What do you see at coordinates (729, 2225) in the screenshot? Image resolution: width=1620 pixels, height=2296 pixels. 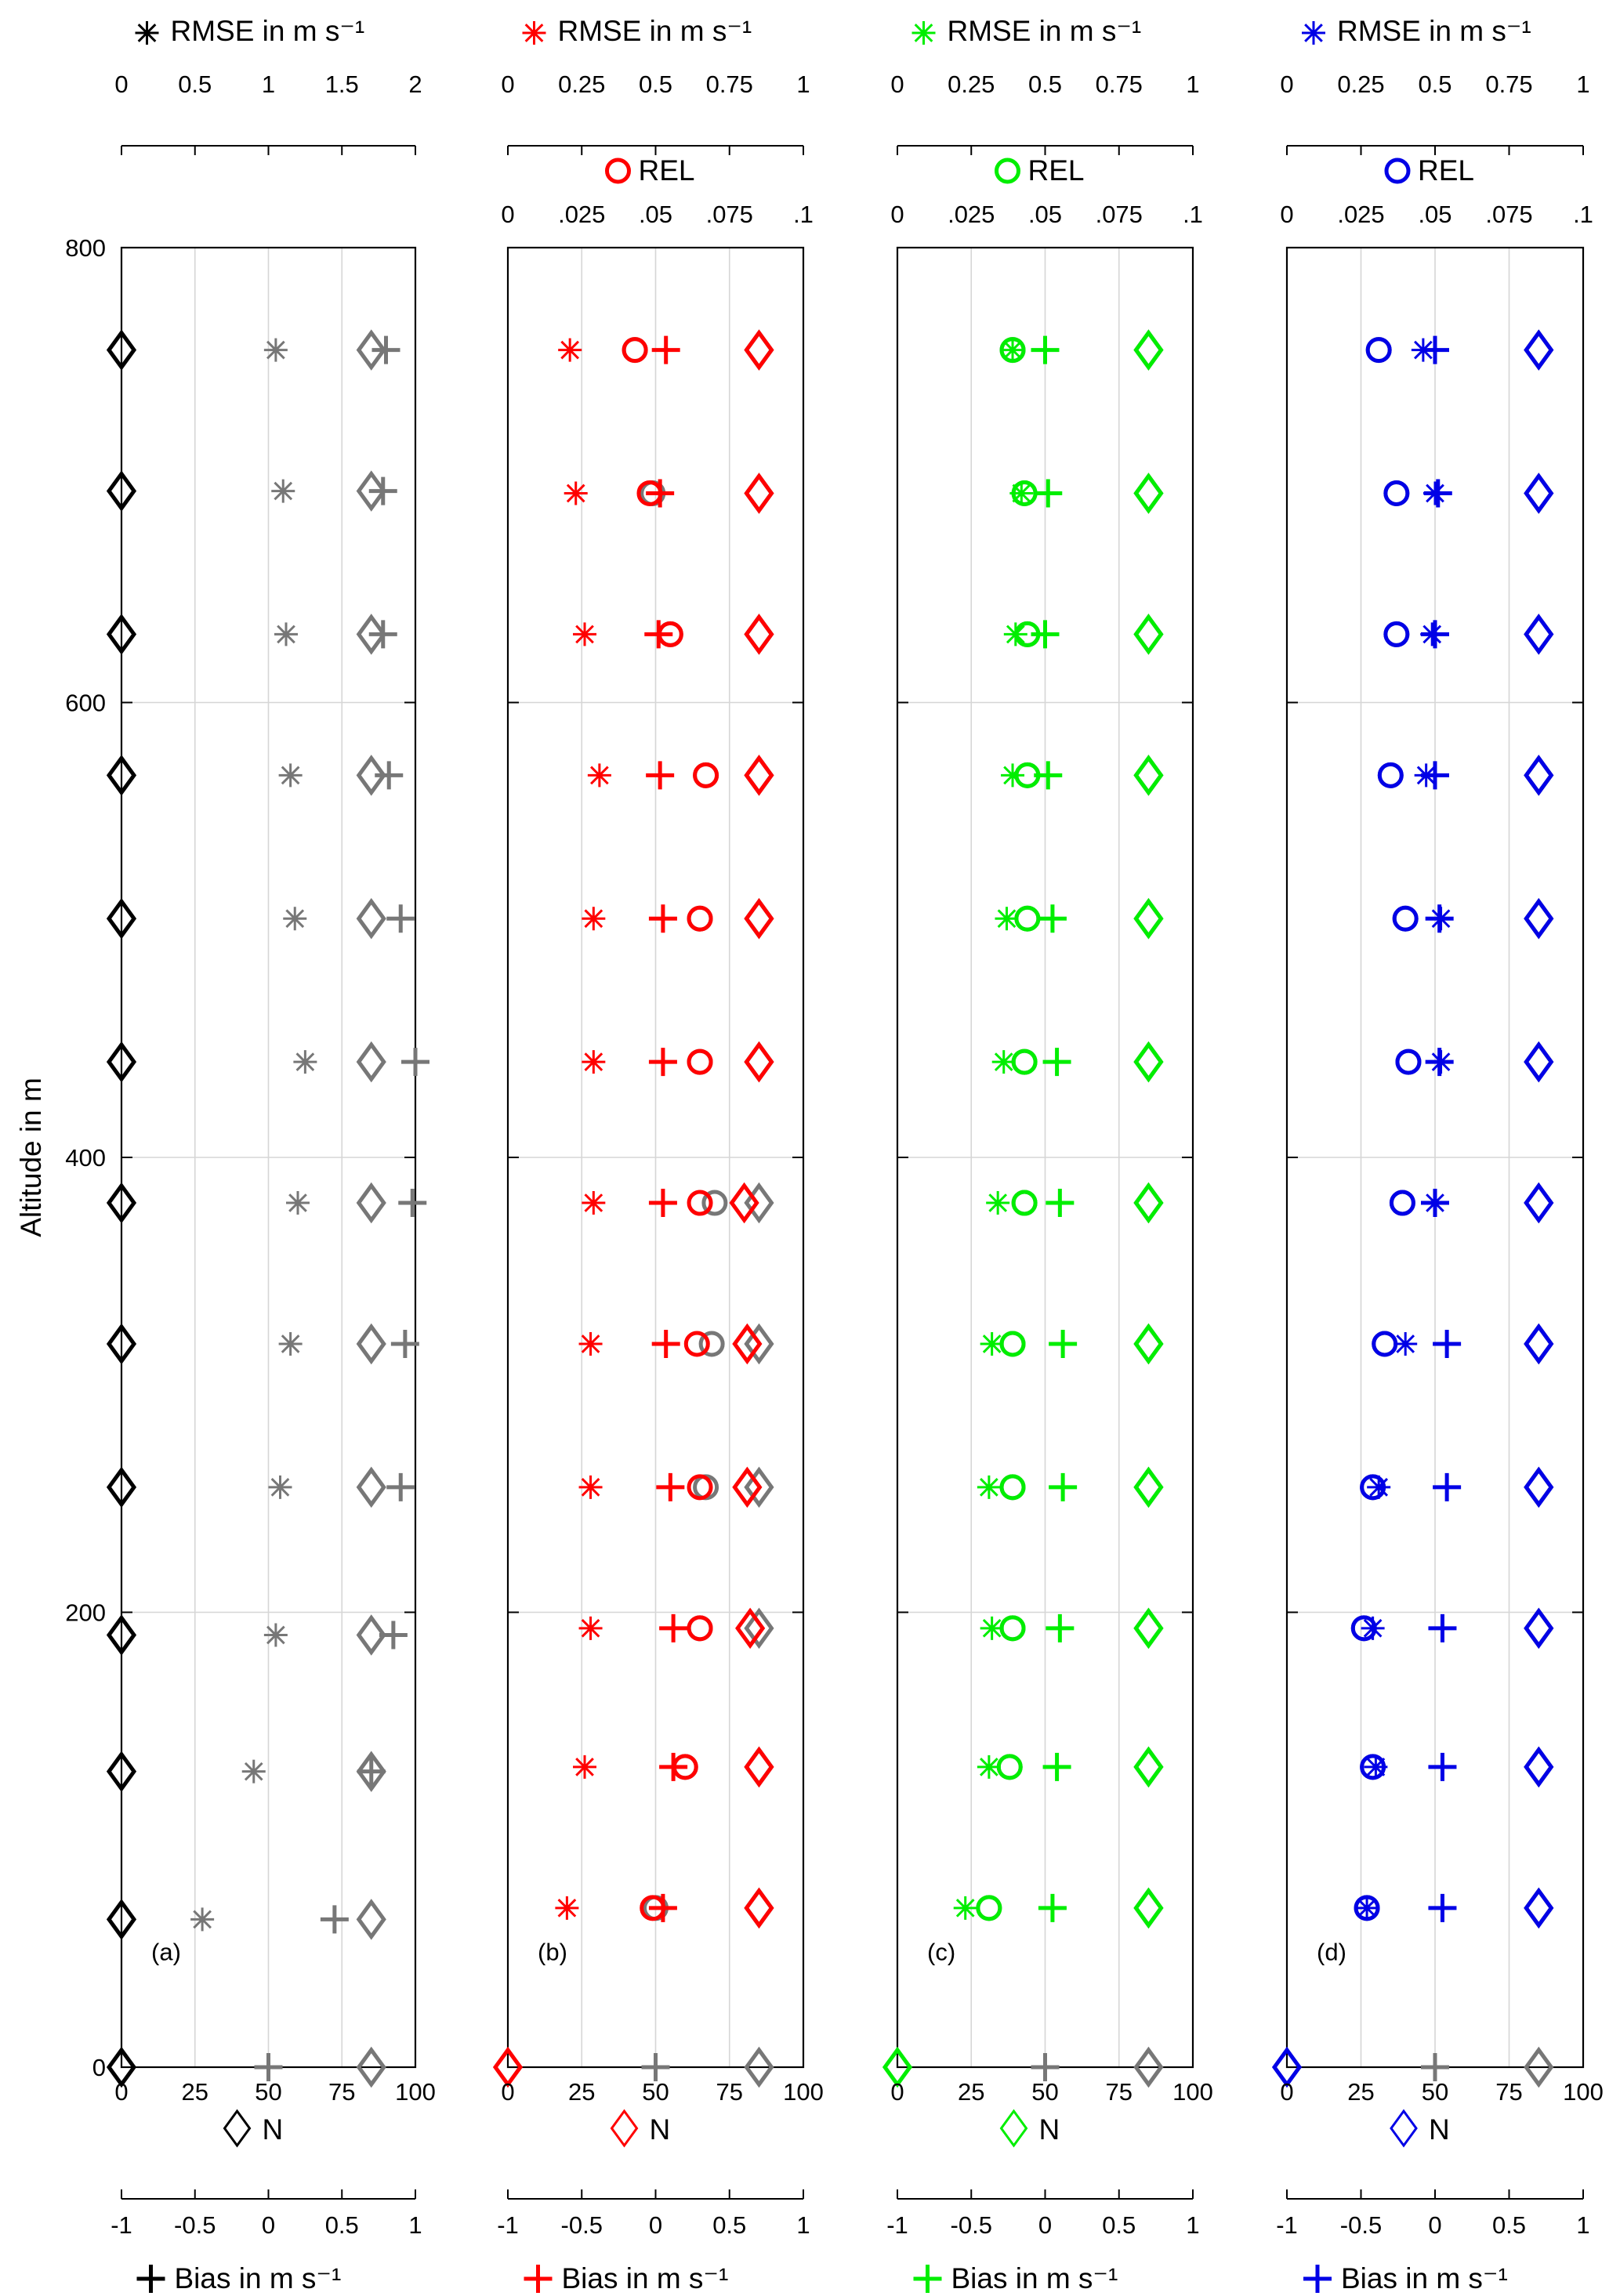 I see `bias-tick-label: 0.5` at bounding box center [729, 2225].